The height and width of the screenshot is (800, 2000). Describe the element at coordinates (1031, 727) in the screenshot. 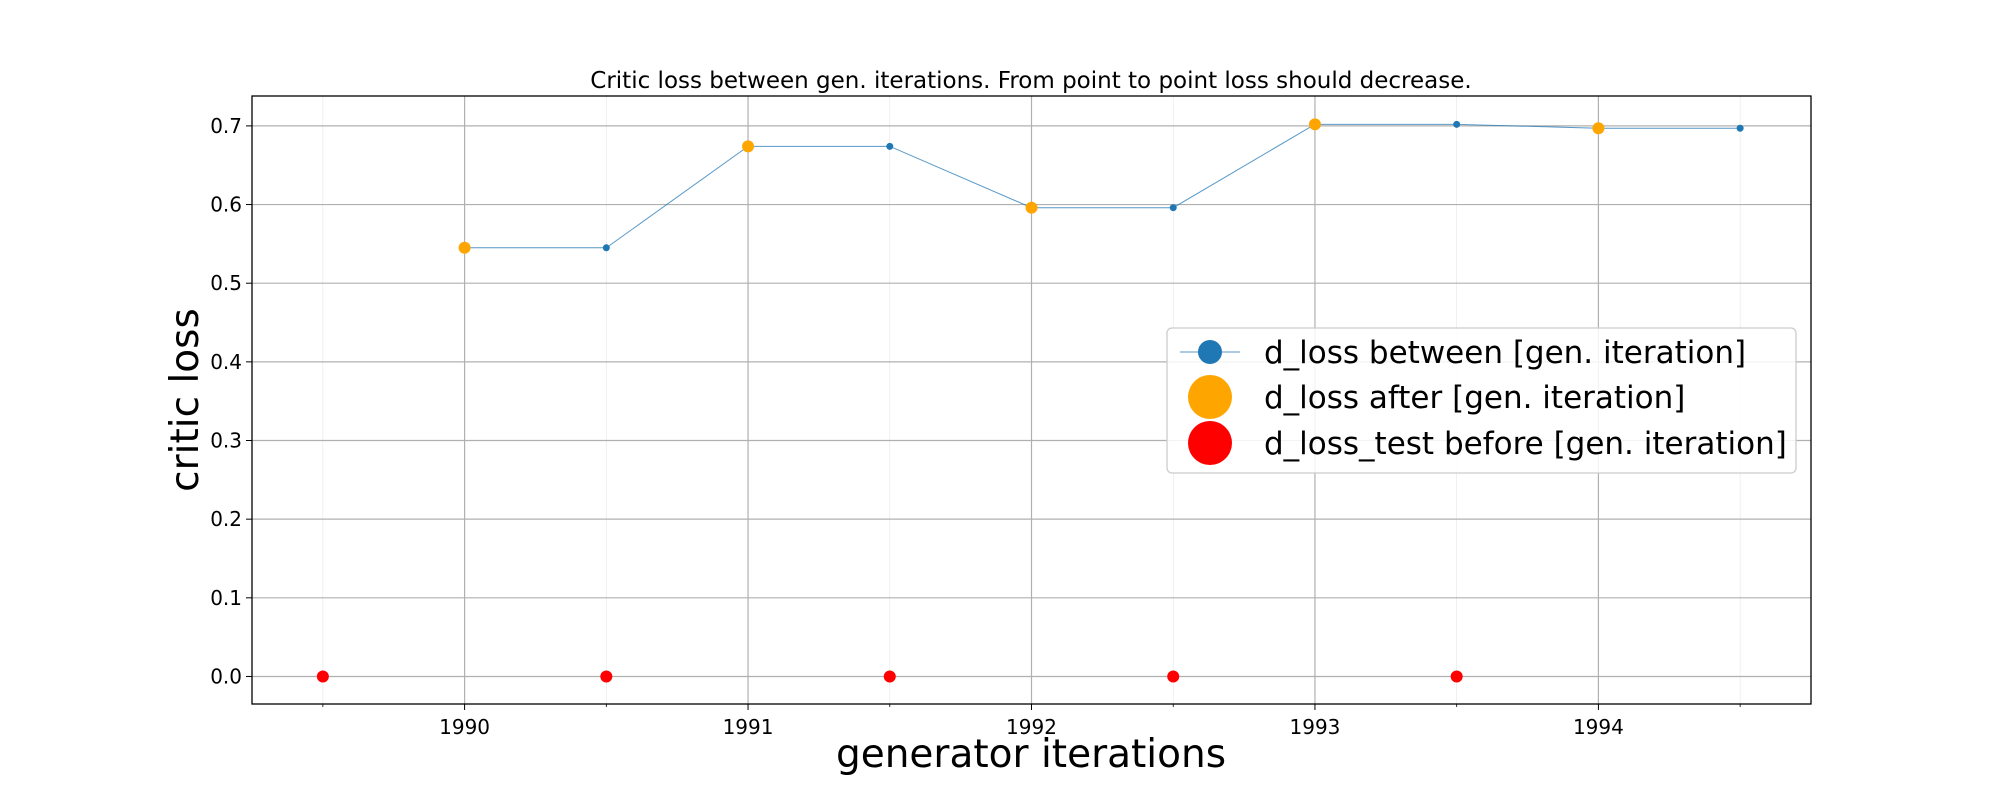

I see `x-tick-label-2: 1992` at that location.